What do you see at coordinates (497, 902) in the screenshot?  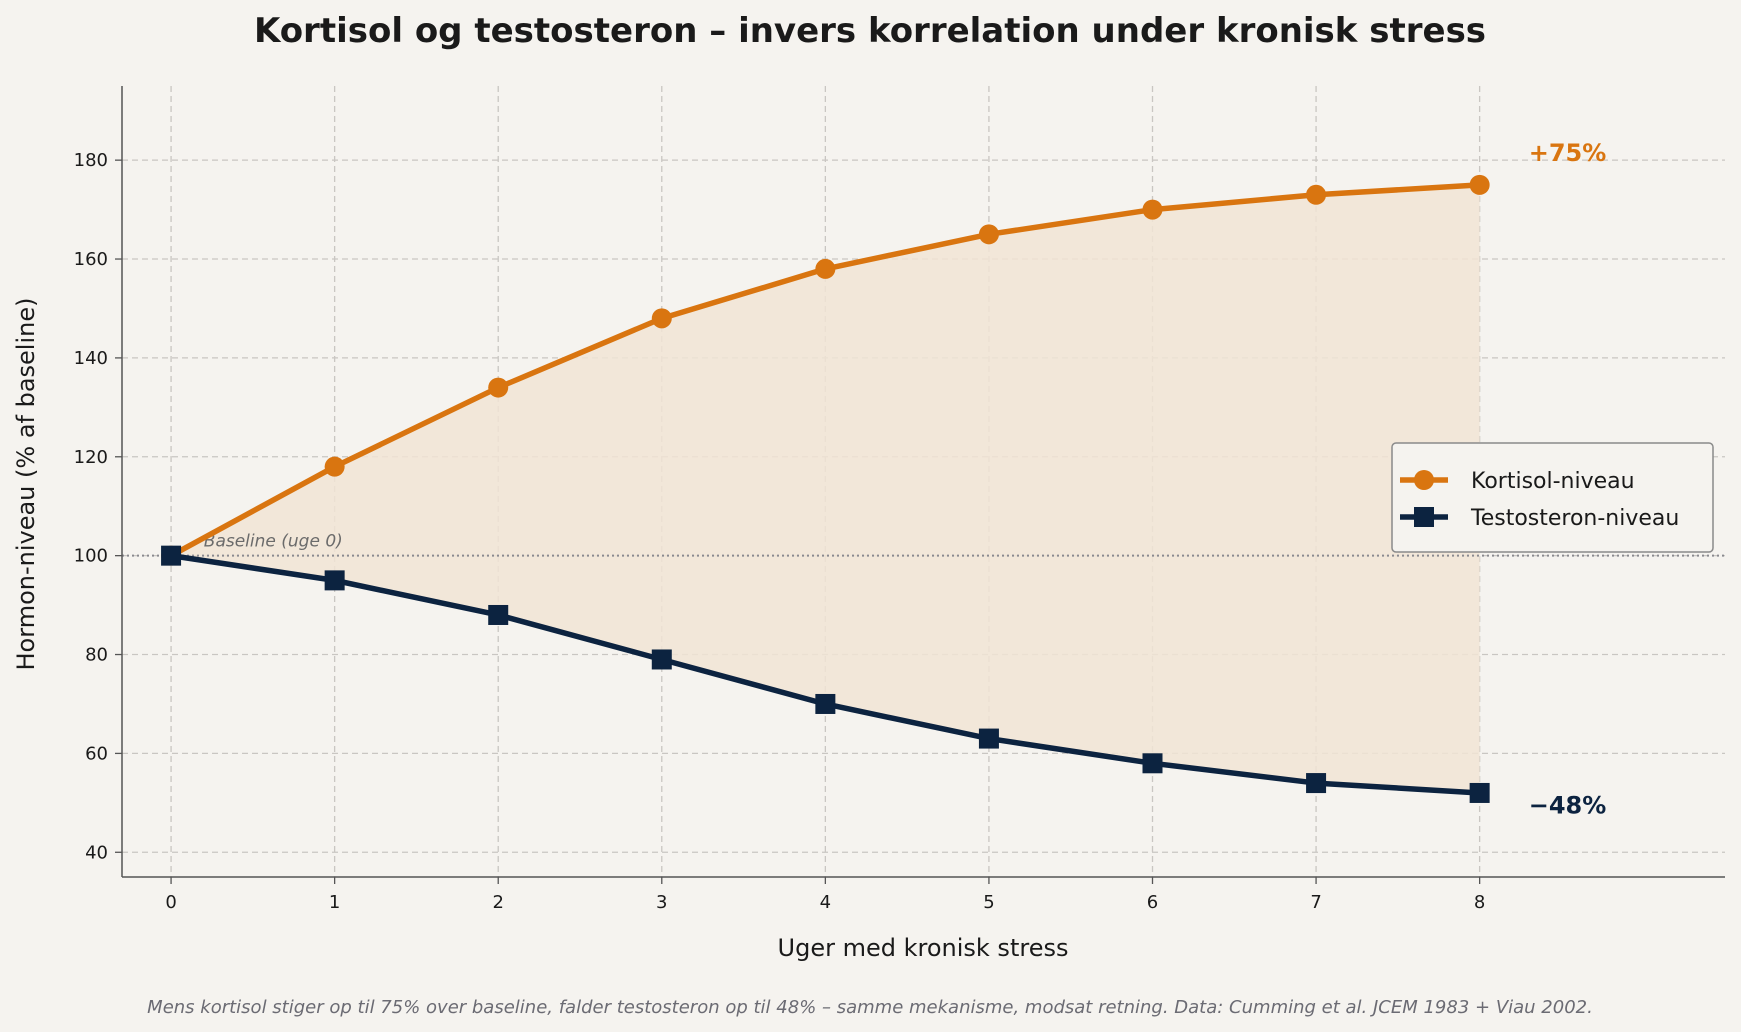 I see `x-tick-label-2: 2` at bounding box center [497, 902].